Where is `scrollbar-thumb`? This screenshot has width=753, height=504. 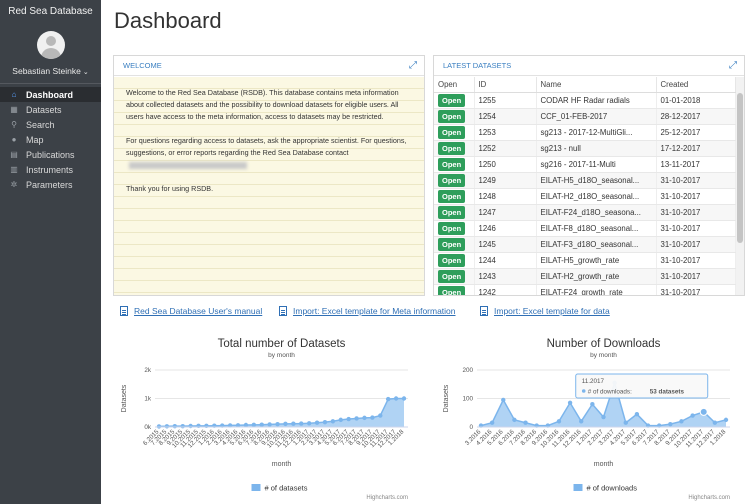
scrollbar-thumb is located at coordinates (740, 168).